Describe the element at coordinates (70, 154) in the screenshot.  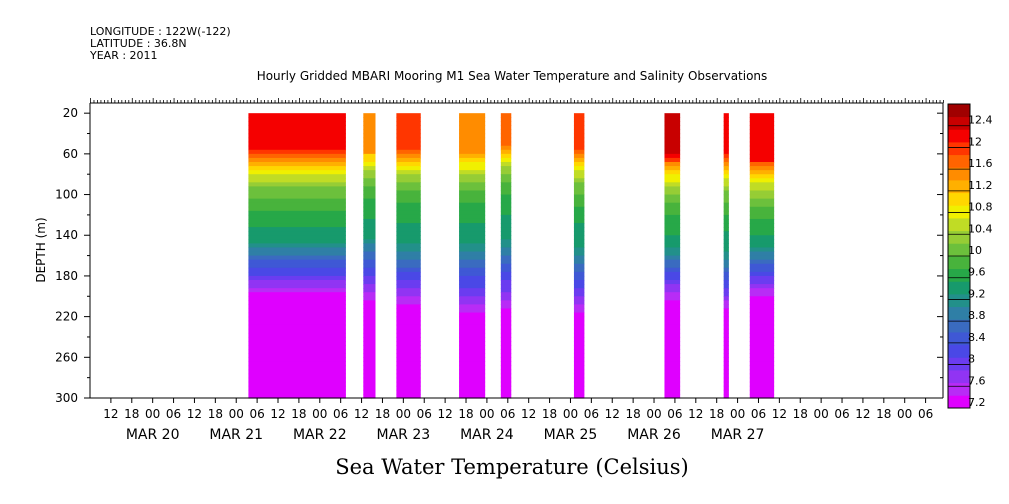
I see `y-tick-label: 60` at that location.